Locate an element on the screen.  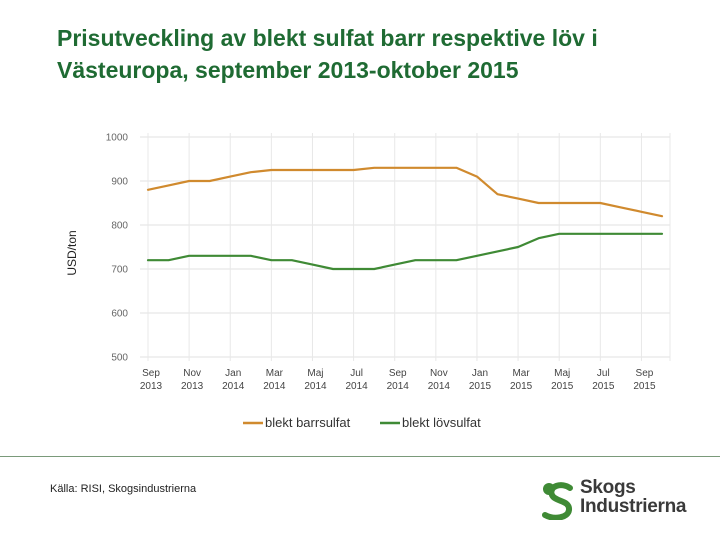
source-note: Källa: RISI, Skogsindustrierna is located at coordinates (123, 489).